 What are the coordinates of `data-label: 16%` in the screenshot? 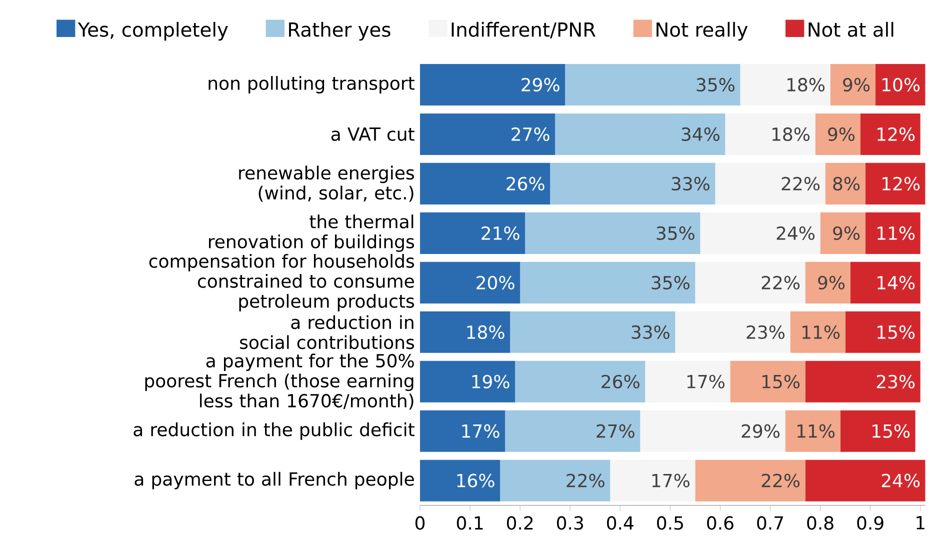 It's located at (475, 481).